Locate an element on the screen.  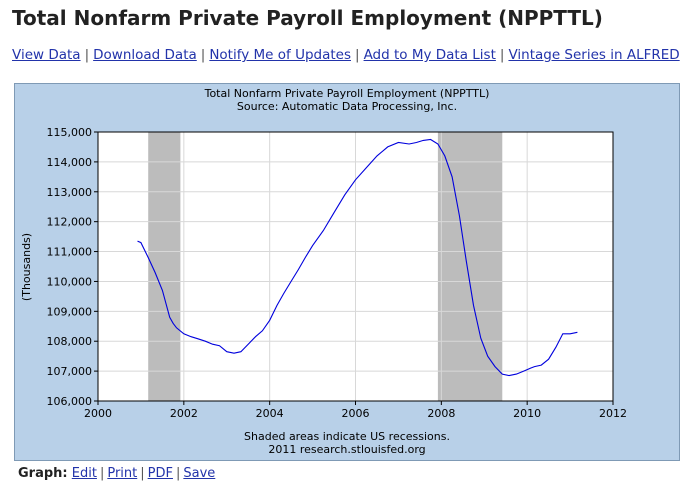
chart-subtitle: Source: Automatic Data Processing, Inc. is located at coordinates (347, 106).